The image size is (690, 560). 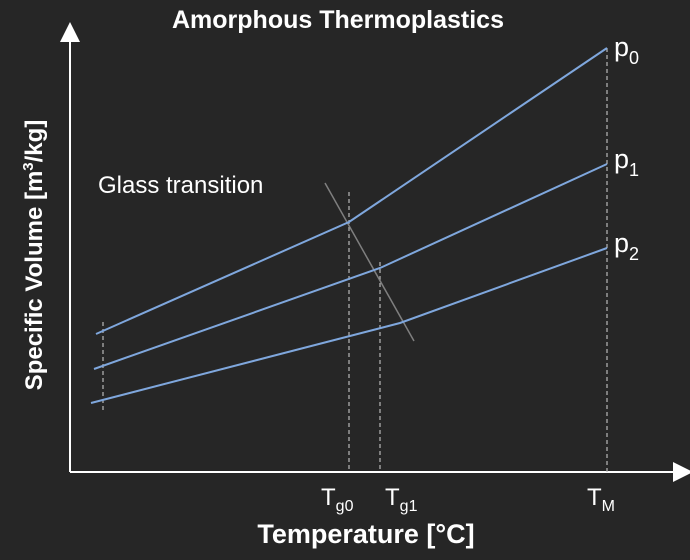 What do you see at coordinates (34, 255) in the screenshot?
I see `y-axis-title: Specific Volume [m3/kg]` at bounding box center [34, 255].